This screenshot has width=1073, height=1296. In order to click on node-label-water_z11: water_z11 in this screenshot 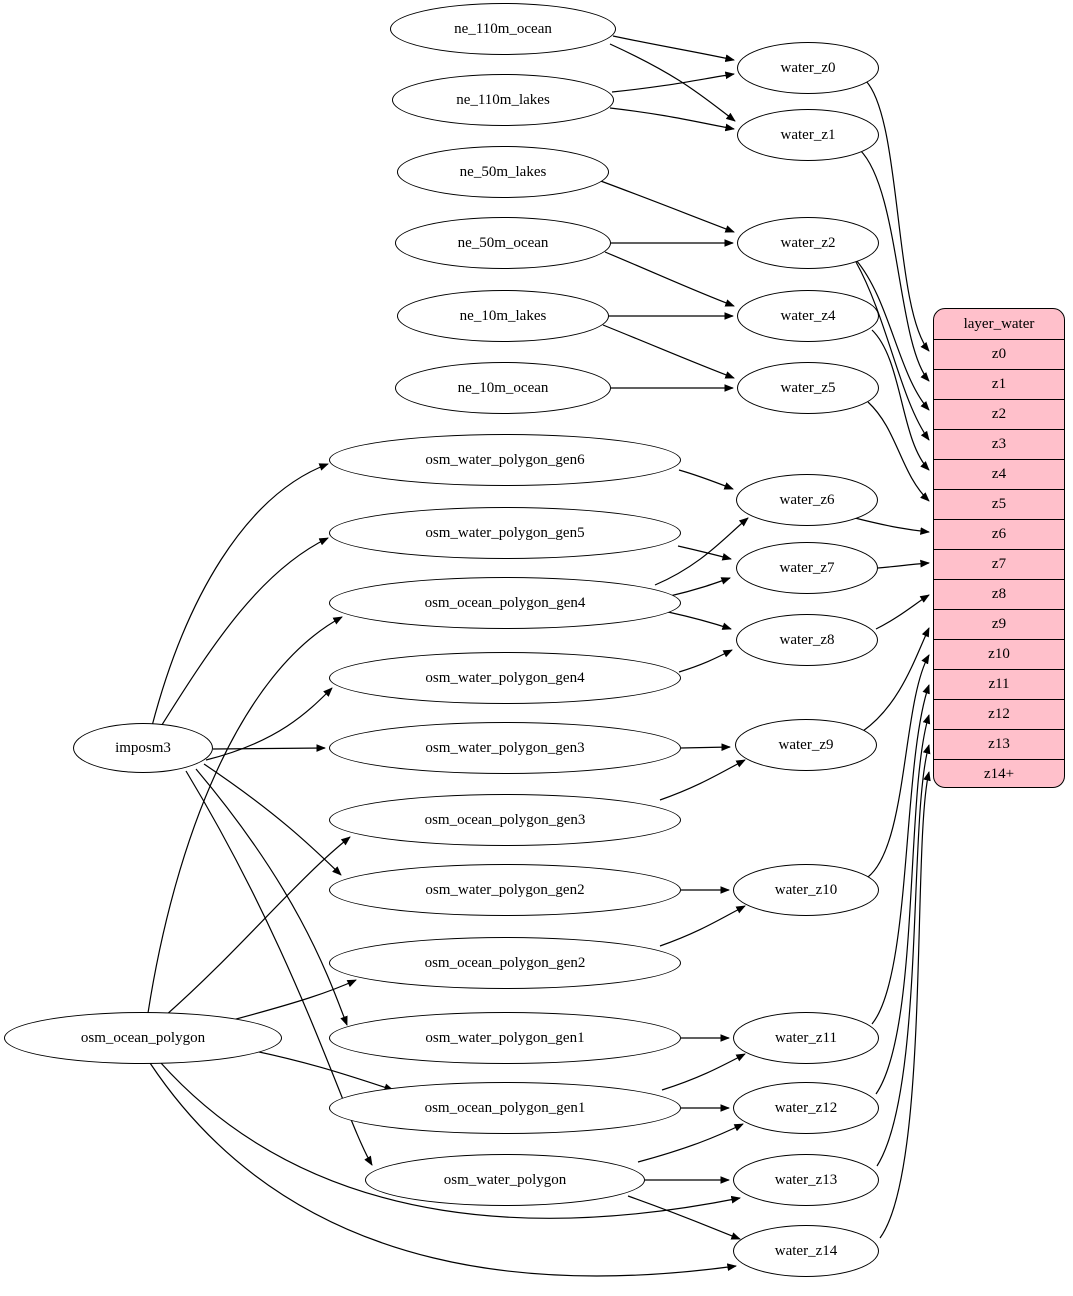, I will do `click(806, 1037)`.